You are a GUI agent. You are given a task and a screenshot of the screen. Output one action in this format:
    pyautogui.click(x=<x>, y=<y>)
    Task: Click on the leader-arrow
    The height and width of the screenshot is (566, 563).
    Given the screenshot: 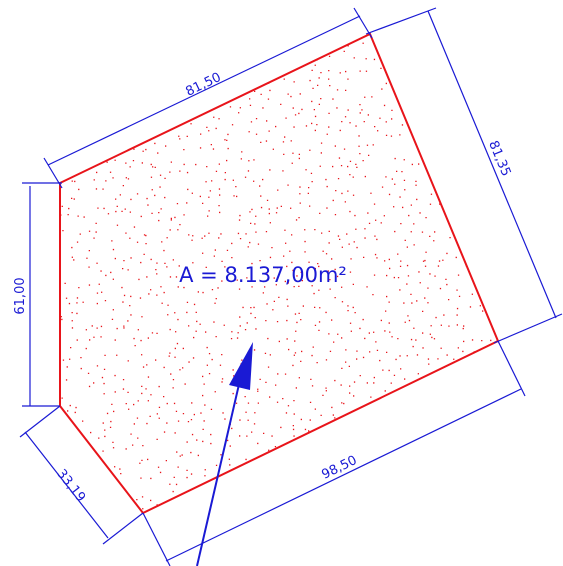 What is the action you would take?
    pyautogui.click(x=224, y=454)
    